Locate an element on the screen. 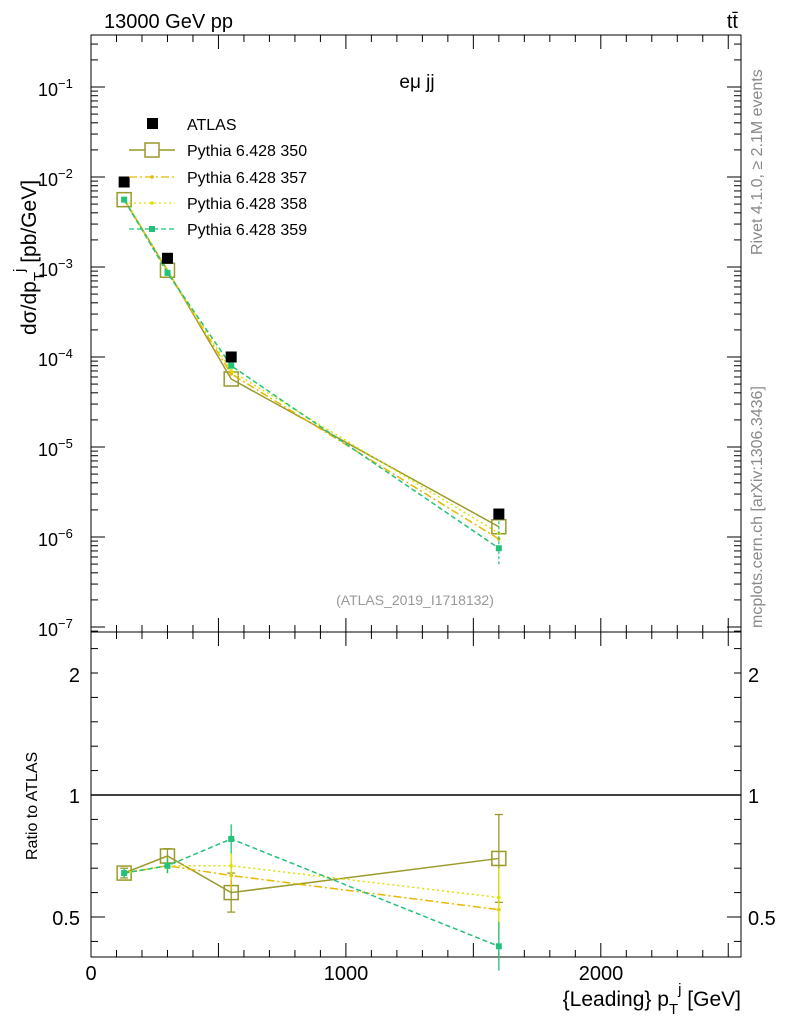  header-left: 13000 GeV pp is located at coordinates (168, 22).